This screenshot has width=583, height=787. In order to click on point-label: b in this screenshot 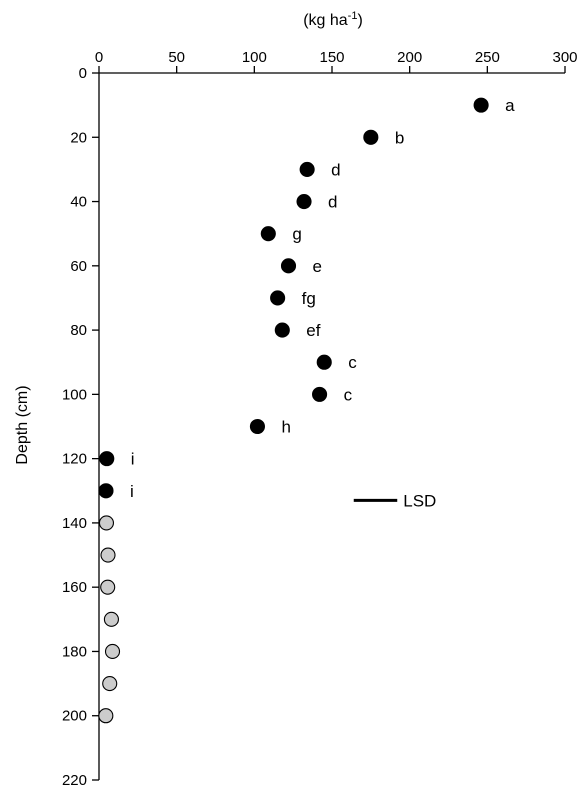, I will do `click(399, 137)`.